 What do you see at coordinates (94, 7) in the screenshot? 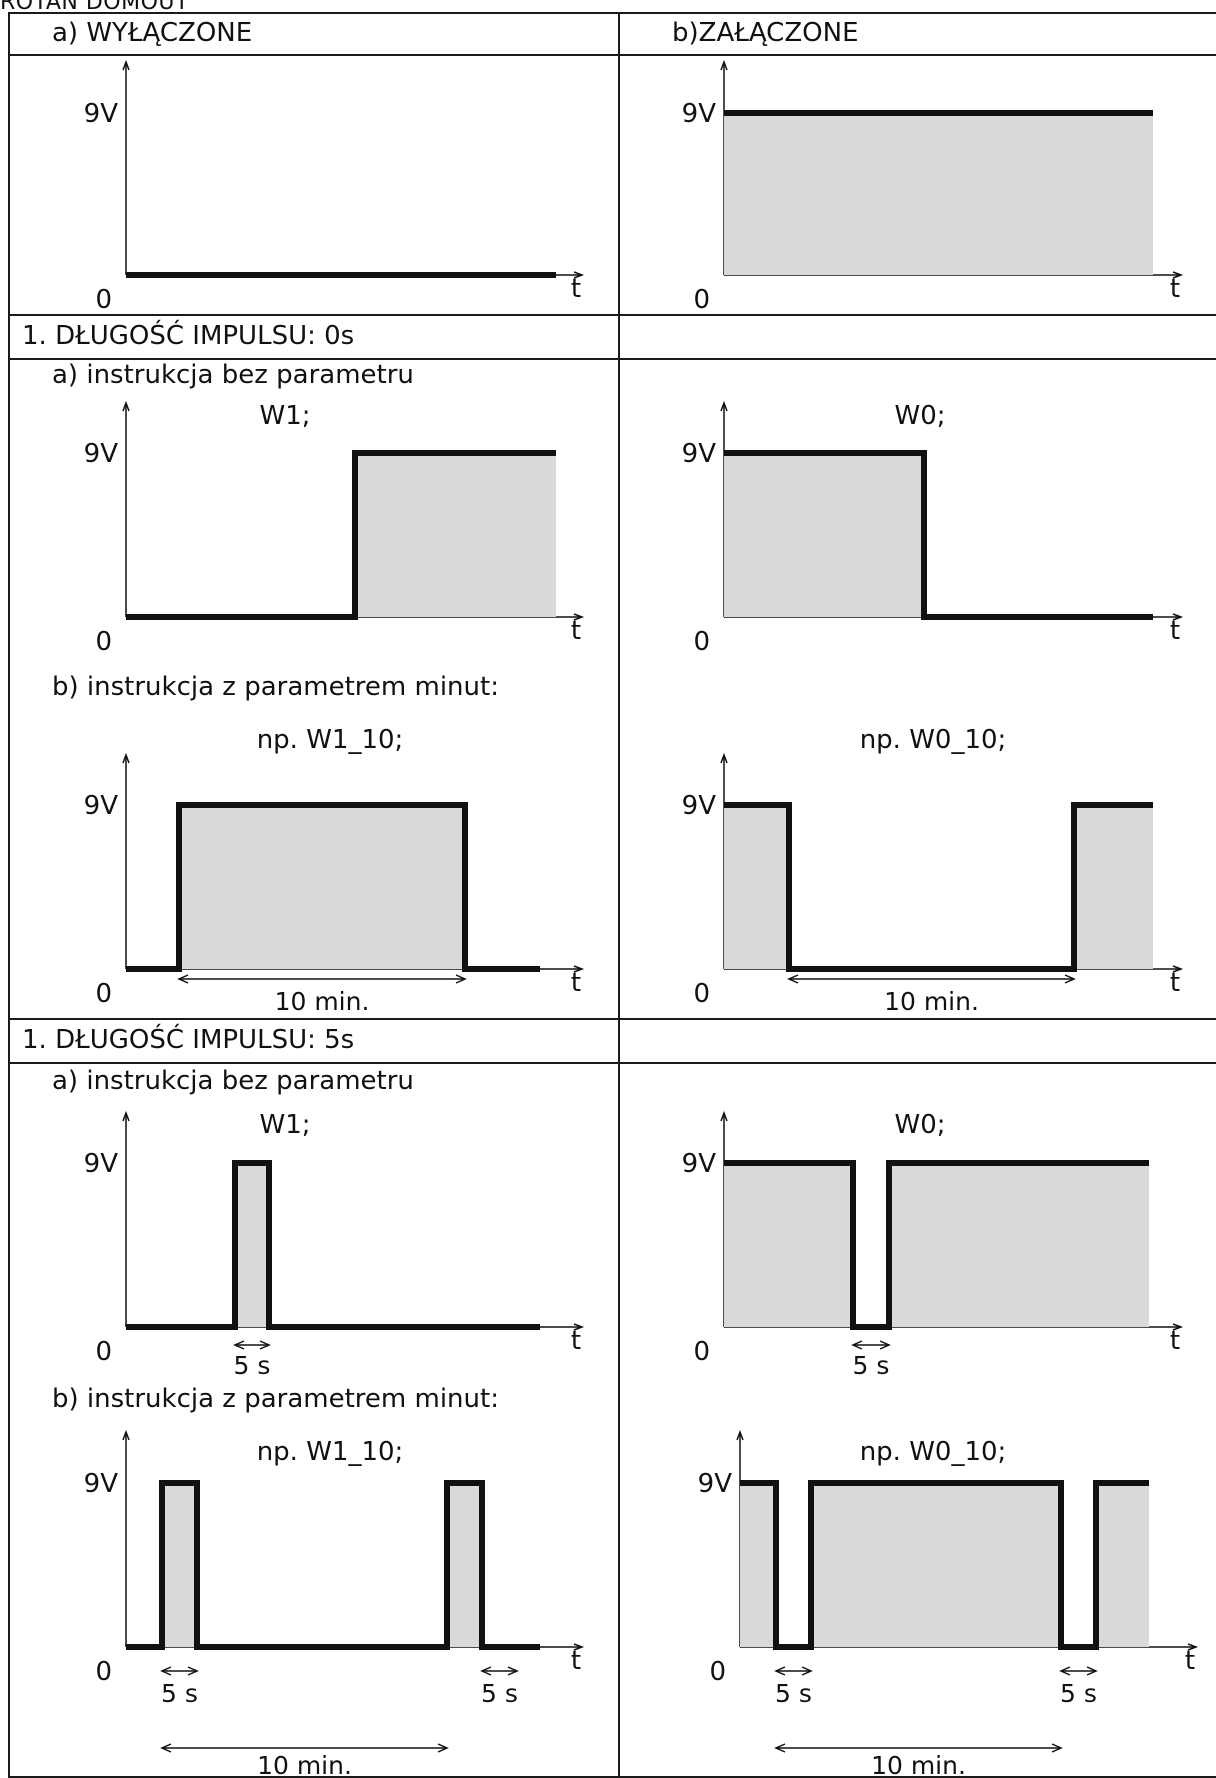
I see `page-header: ROTAN DOMOUT` at bounding box center [94, 7].